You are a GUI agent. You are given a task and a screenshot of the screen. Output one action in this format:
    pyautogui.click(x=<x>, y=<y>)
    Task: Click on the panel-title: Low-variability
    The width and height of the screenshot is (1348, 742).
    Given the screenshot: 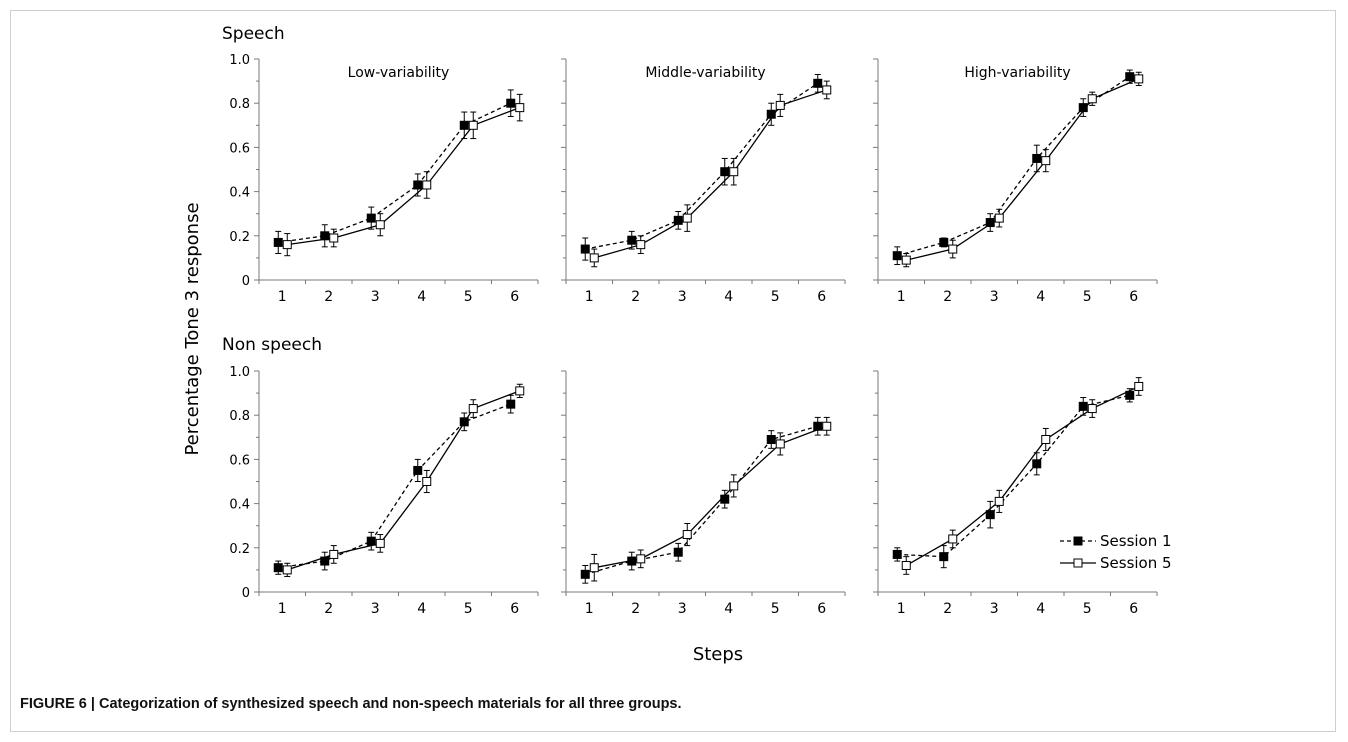 What is the action you would take?
    pyautogui.click(x=399, y=73)
    